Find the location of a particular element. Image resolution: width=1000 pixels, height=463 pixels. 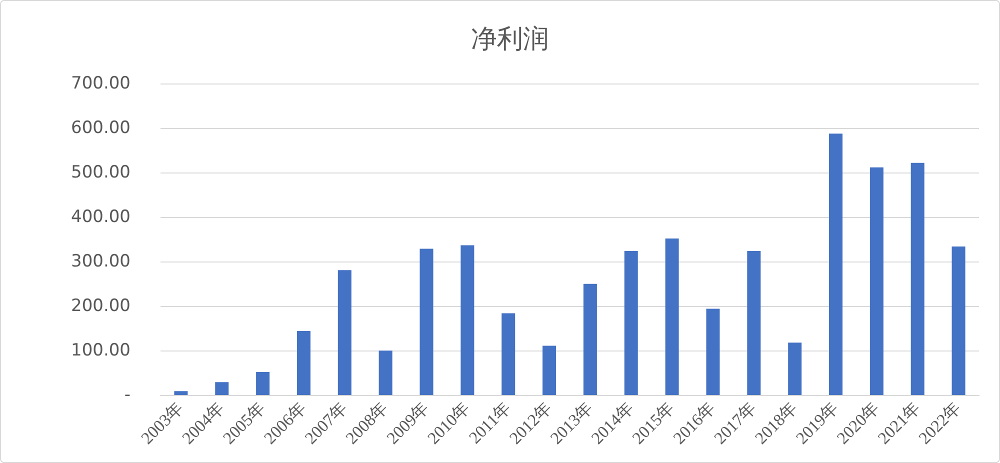

y-tick-label: 700.00 is located at coordinates (100, 84).